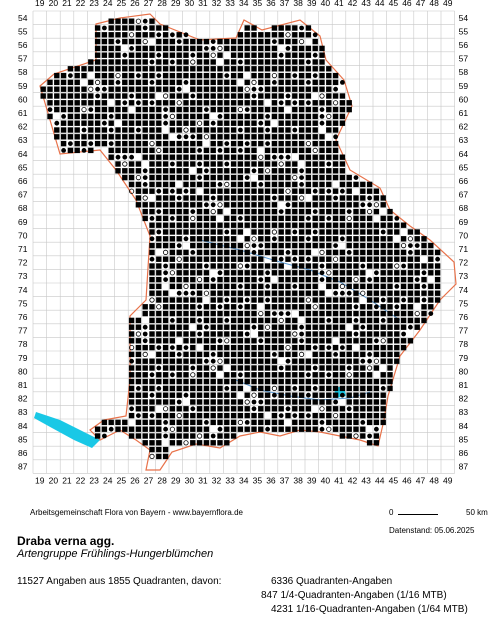 Image resolution: width=500 pixels, height=620 pixels. Describe the element at coordinates (312, 4) in the screenshot. I see `x-axis-label: 39` at that location.